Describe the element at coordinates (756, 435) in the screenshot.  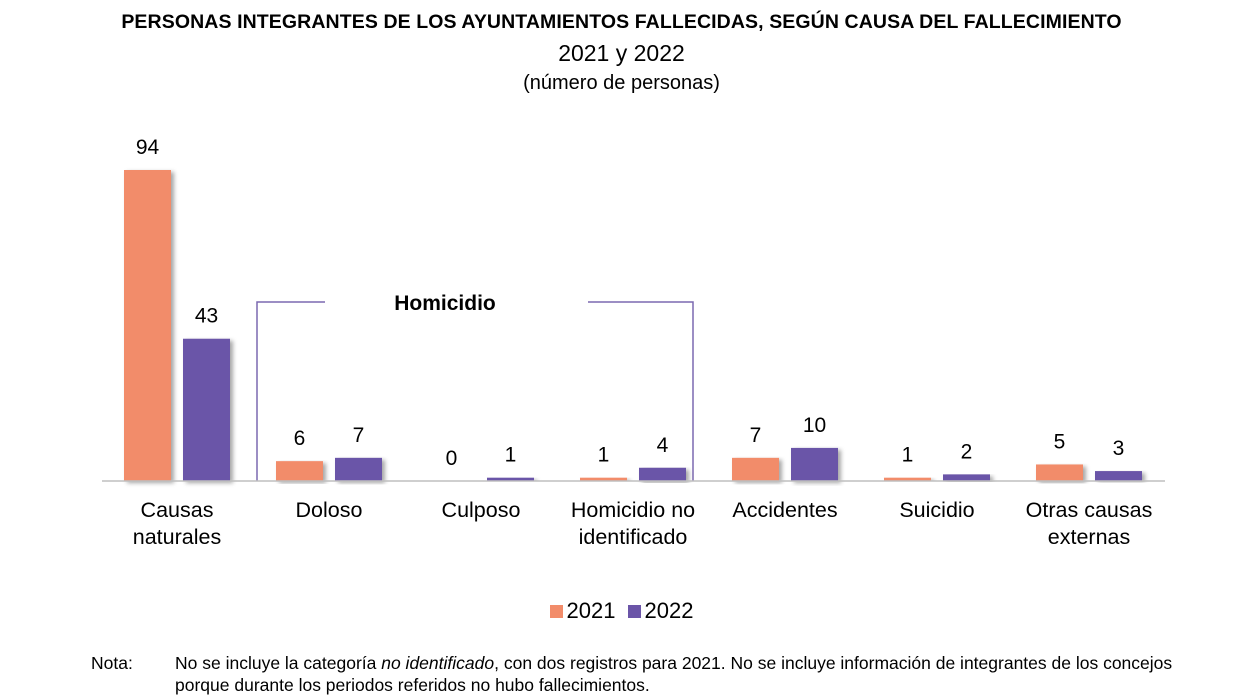
I see `data-label-2021-4: 7` at that location.